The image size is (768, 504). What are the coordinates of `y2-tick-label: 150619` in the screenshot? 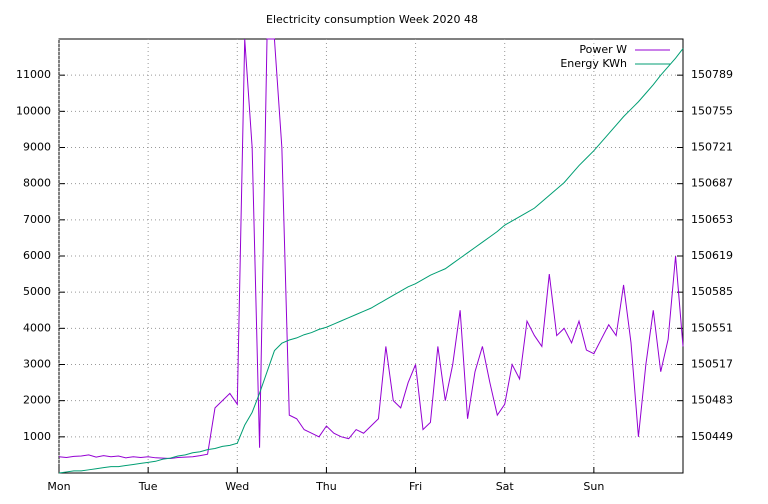 It's located at (712, 255).